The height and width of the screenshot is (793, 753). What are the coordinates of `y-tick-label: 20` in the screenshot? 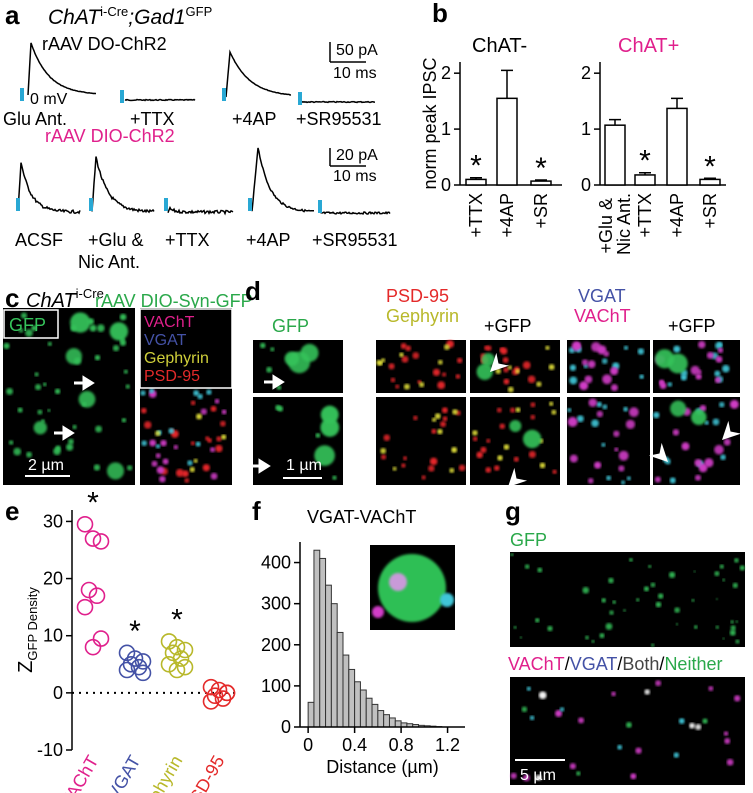 It's located at (53, 579).